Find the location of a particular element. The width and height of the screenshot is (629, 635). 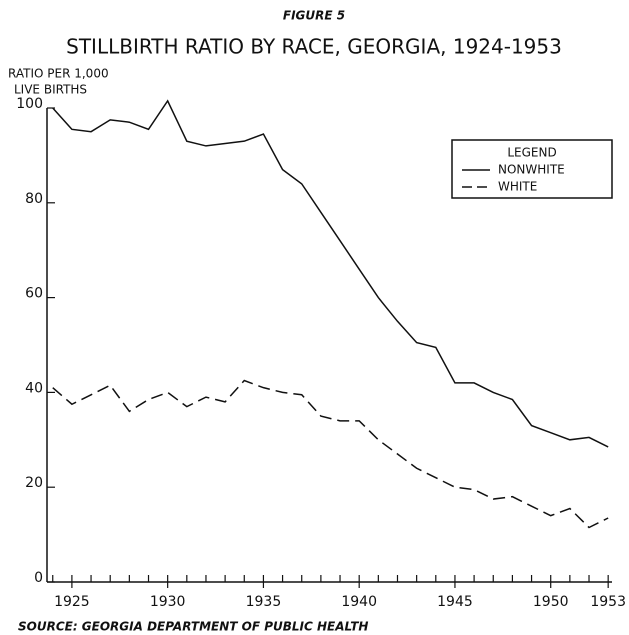

x-tick-label: 1935 is located at coordinates (264, 602).